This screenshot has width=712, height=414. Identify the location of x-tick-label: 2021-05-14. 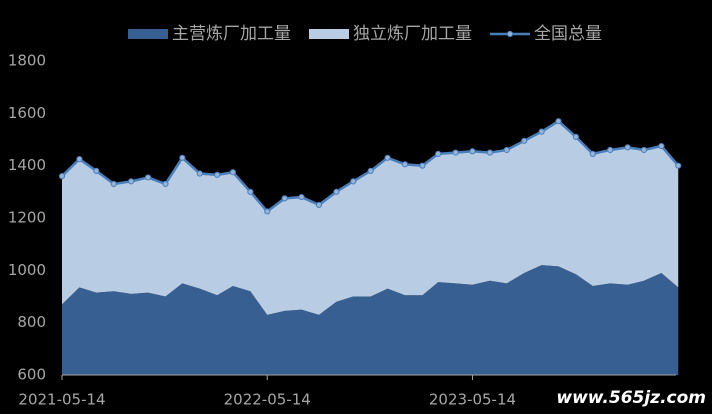
(61, 400).